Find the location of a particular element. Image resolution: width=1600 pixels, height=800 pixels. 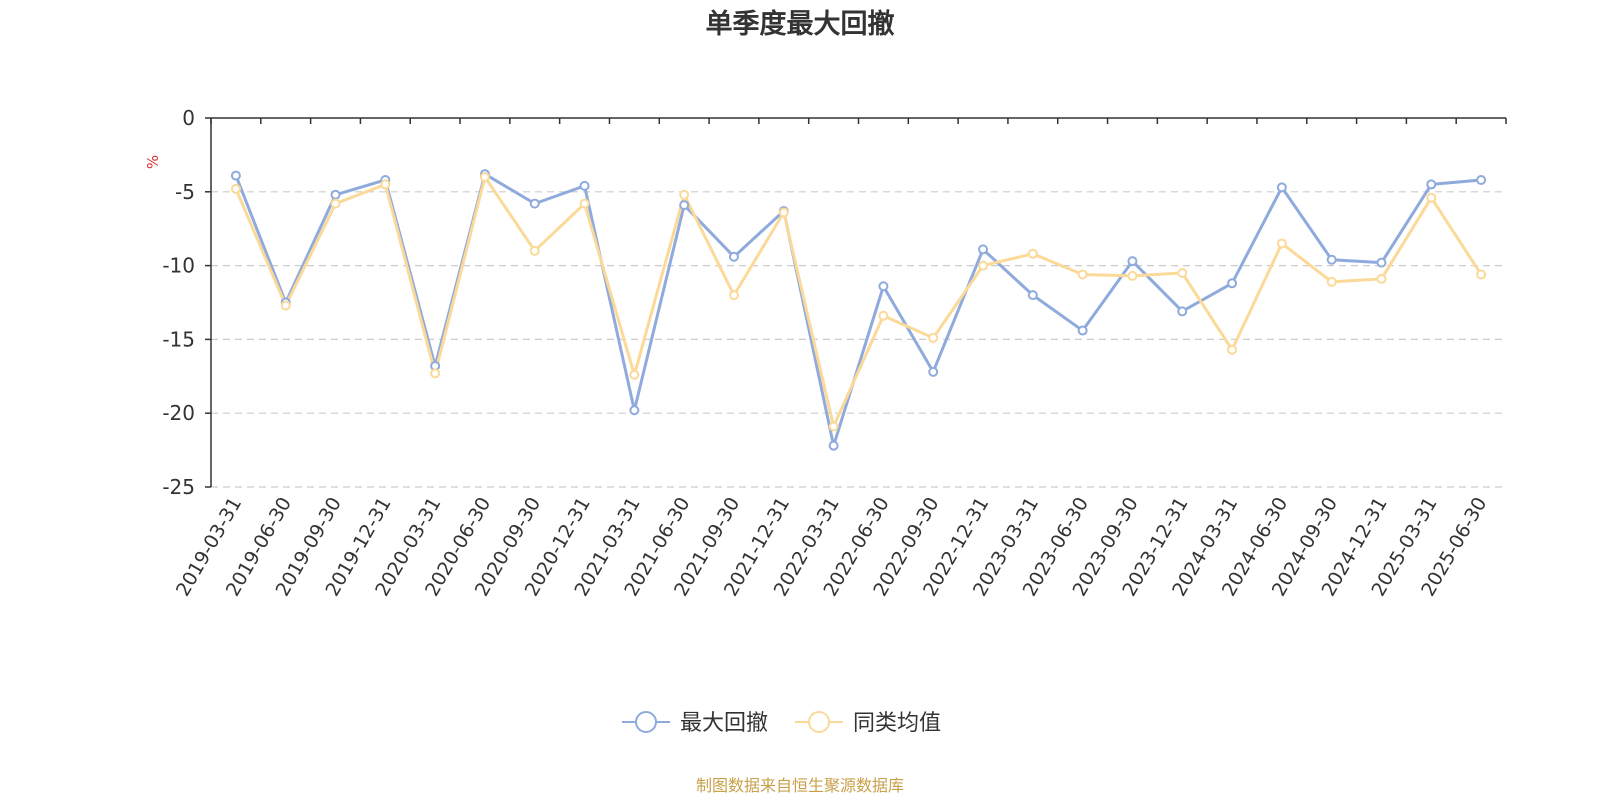

legend-item-1: 同类均值 is located at coordinates (868, 723).